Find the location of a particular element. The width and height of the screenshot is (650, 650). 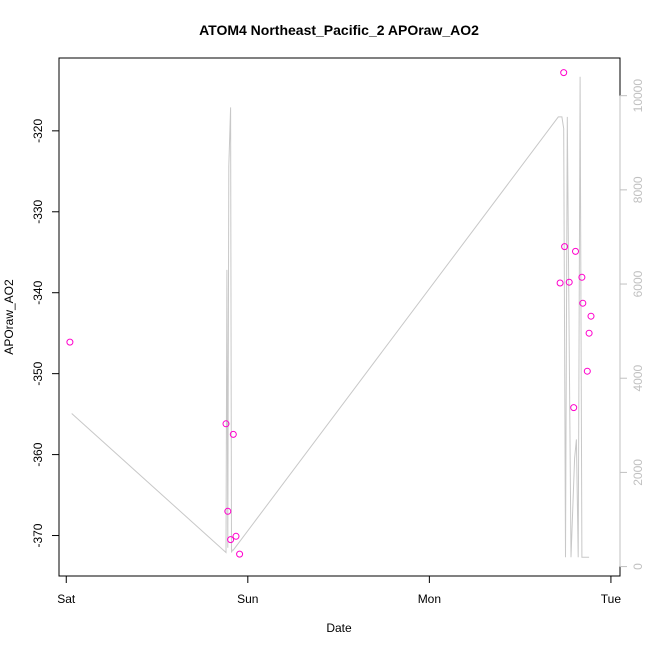

y2-tick-label: 6000 is located at coordinates (638, 283).